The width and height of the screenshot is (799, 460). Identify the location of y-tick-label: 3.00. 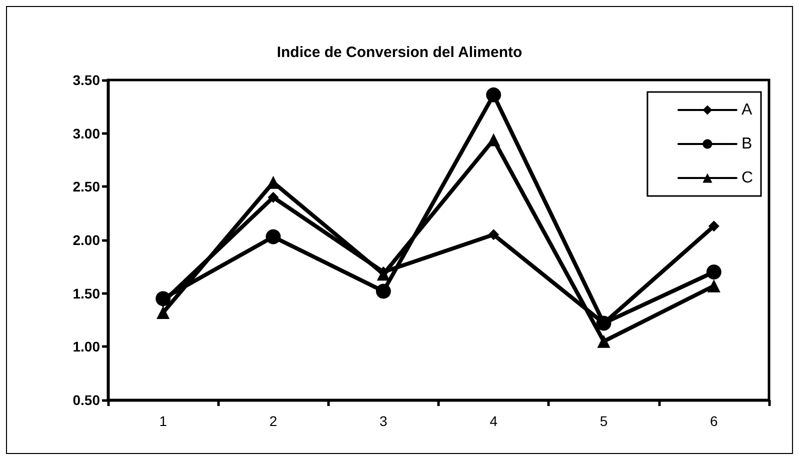
(86, 133).